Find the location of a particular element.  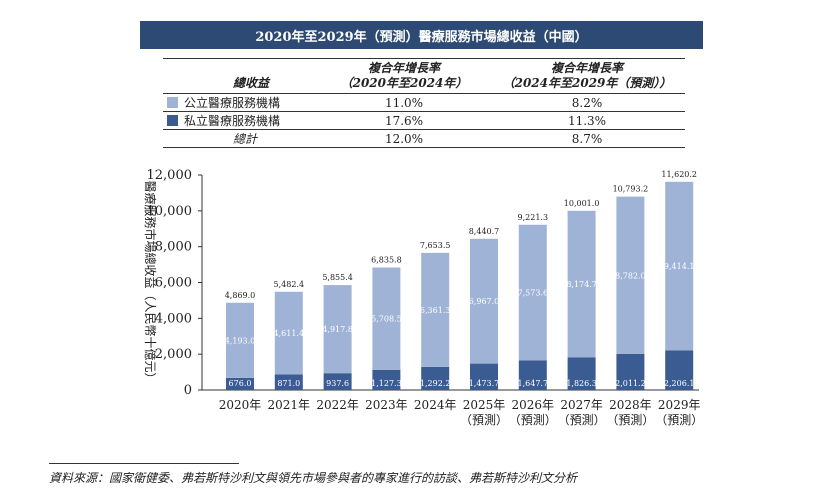

legend-label-public: 公立醫療服務機構 is located at coordinates (232, 103).